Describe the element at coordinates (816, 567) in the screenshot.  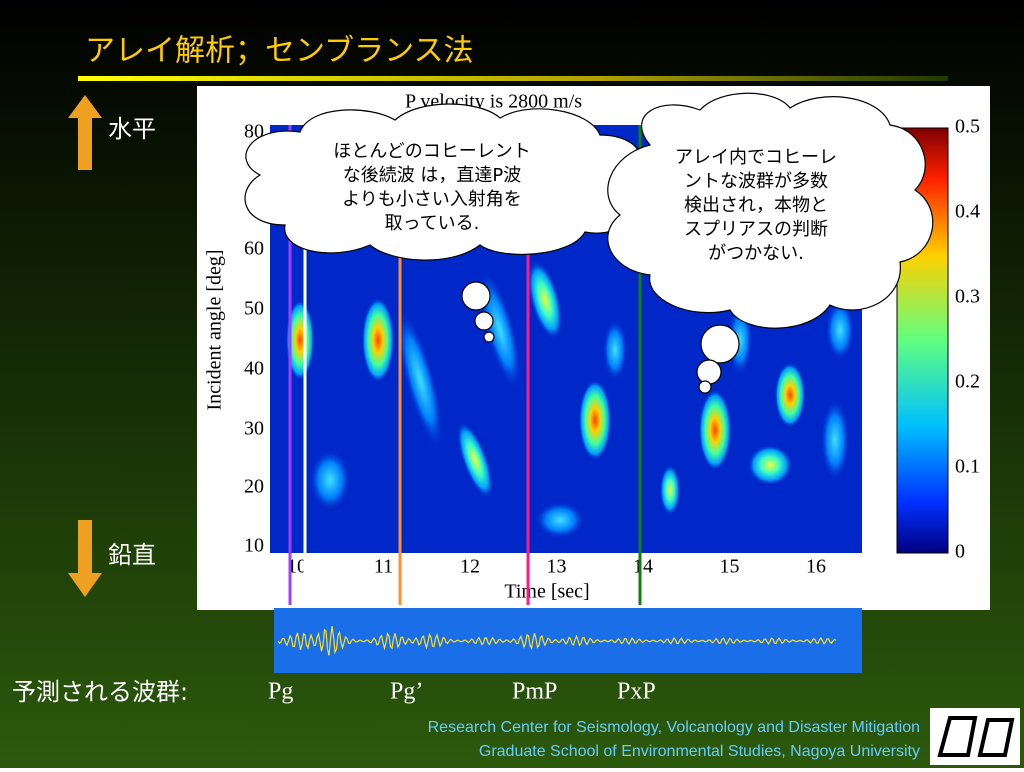
I see `x-tick-label: 16` at that location.